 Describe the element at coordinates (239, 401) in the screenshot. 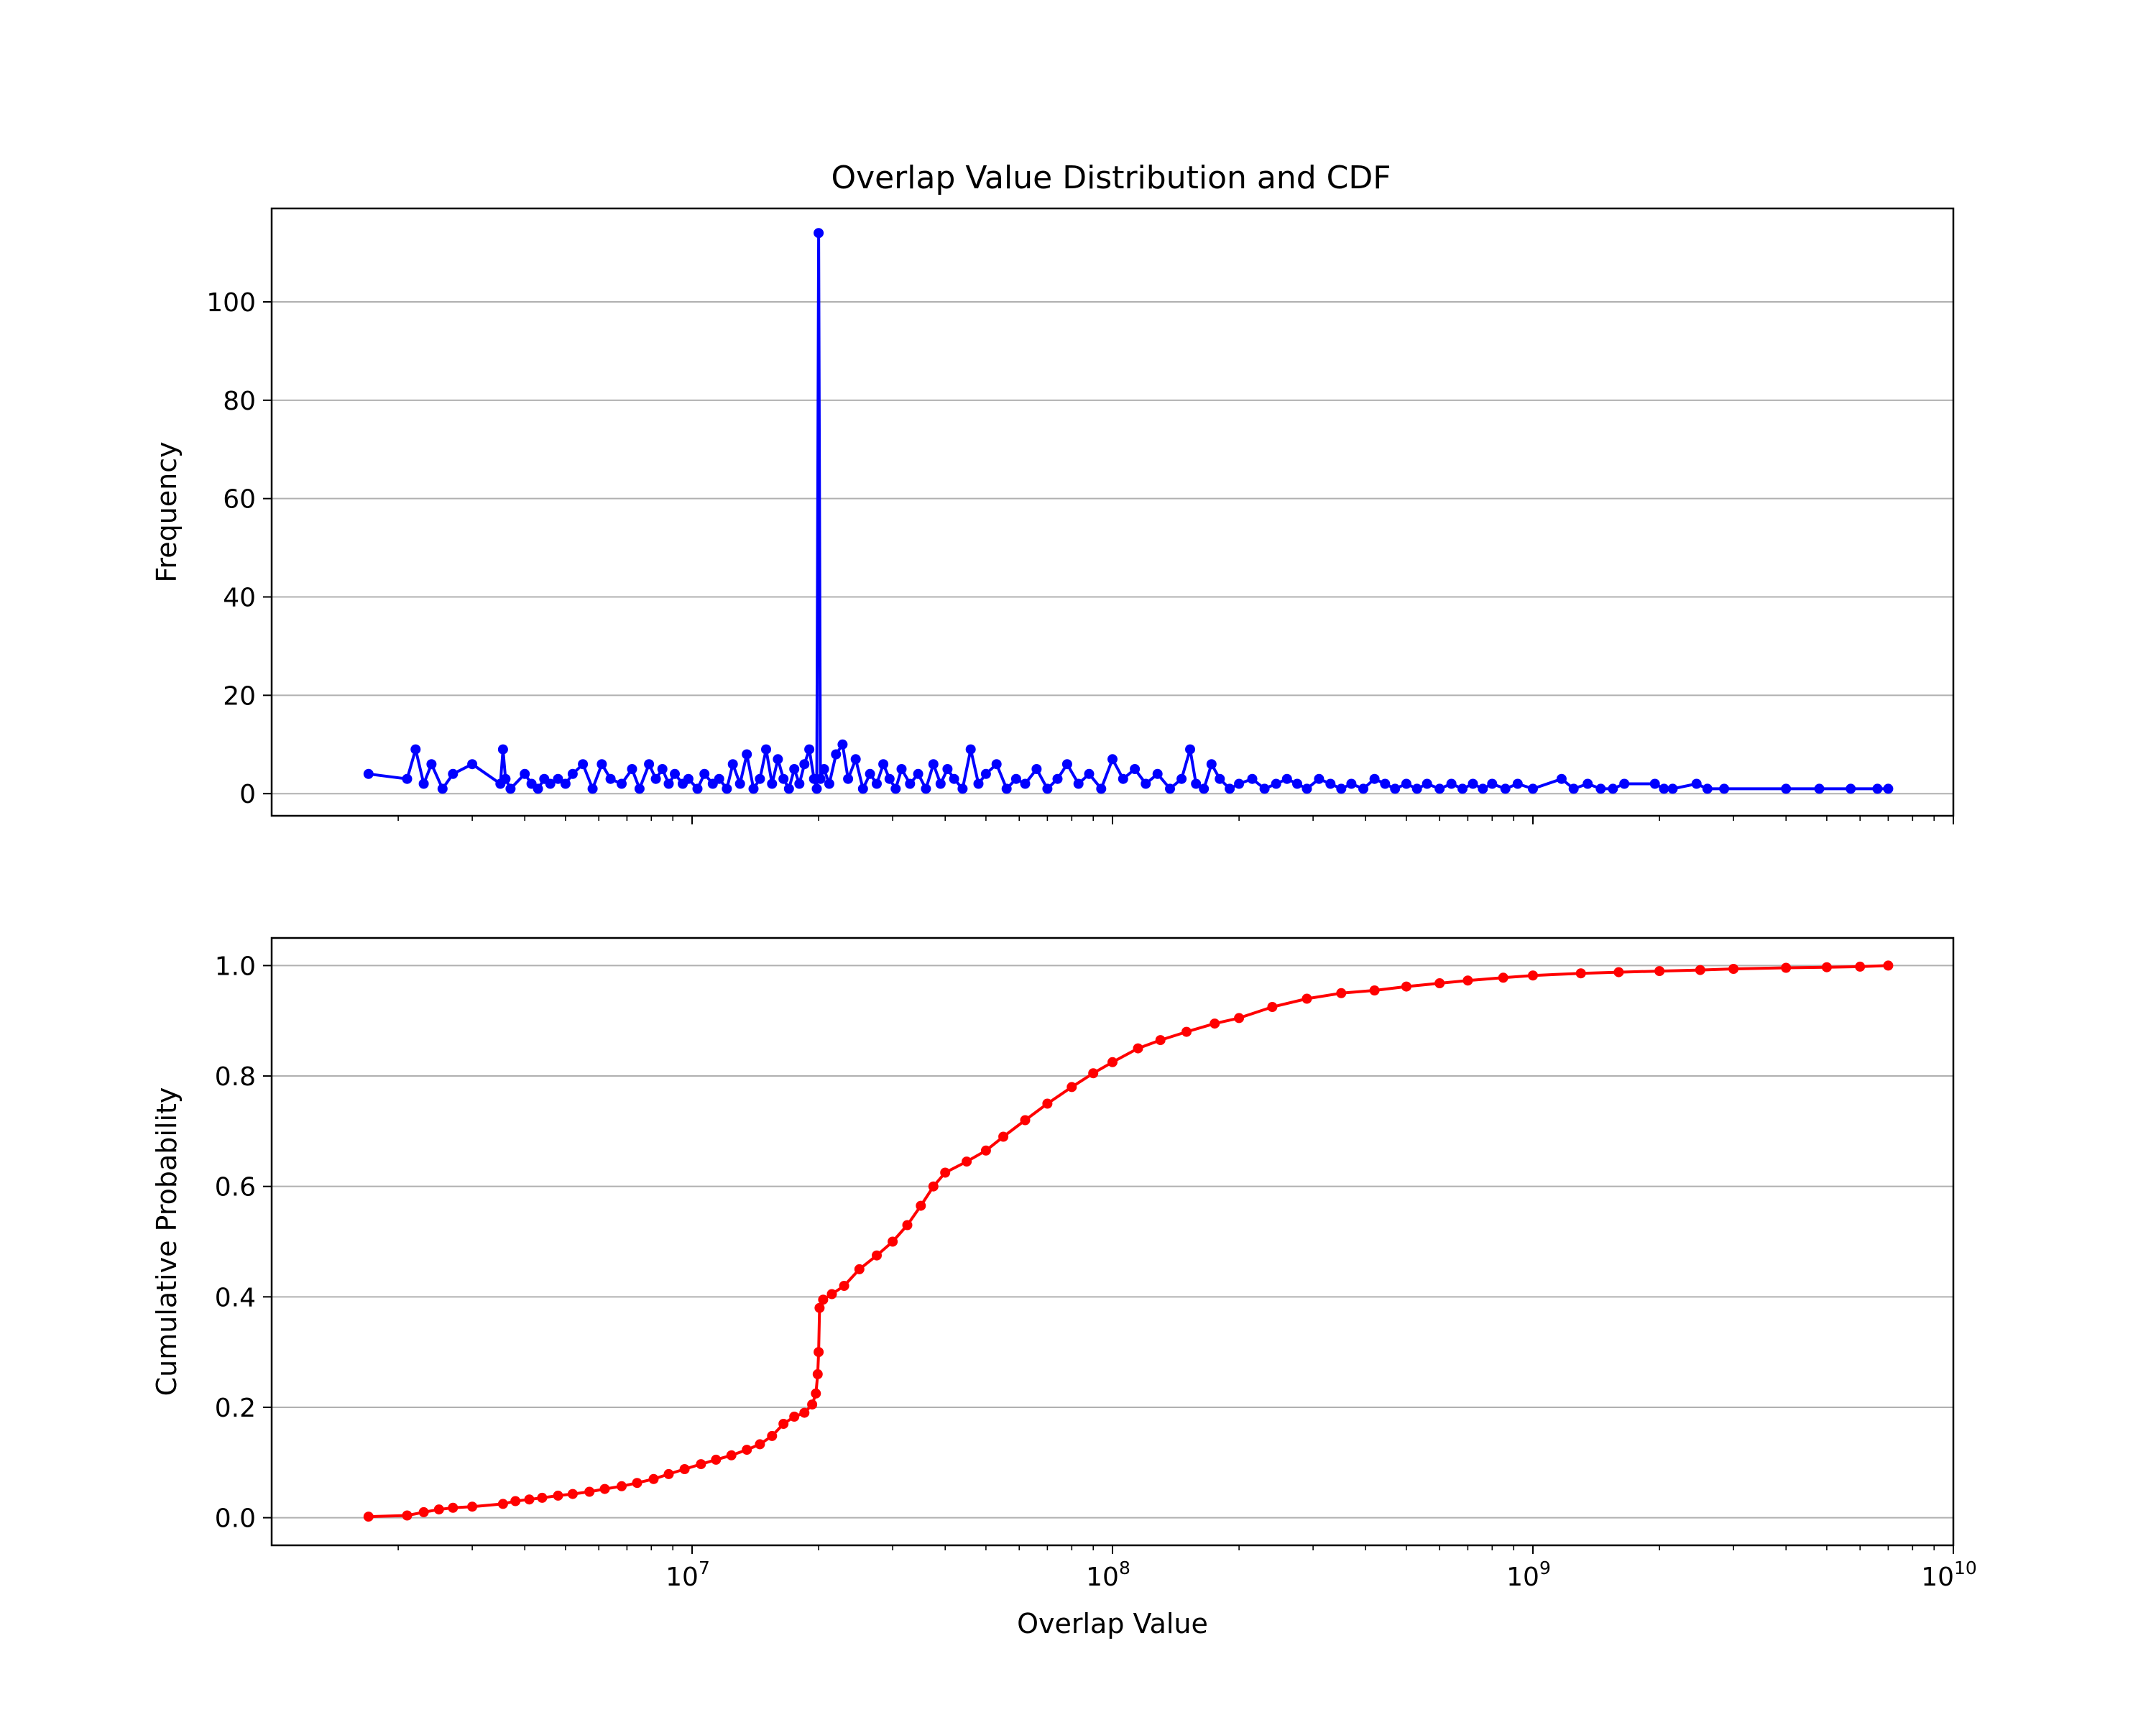

I see `y-tick-label: 80` at that location.